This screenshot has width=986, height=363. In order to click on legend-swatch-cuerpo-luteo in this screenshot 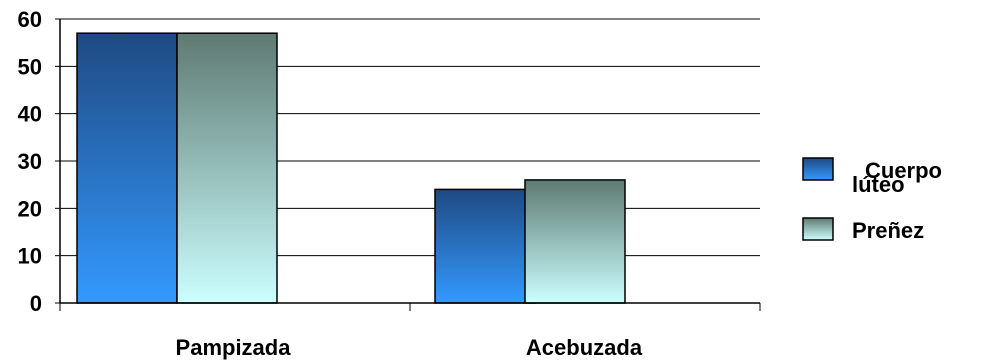, I will do `click(818, 169)`.